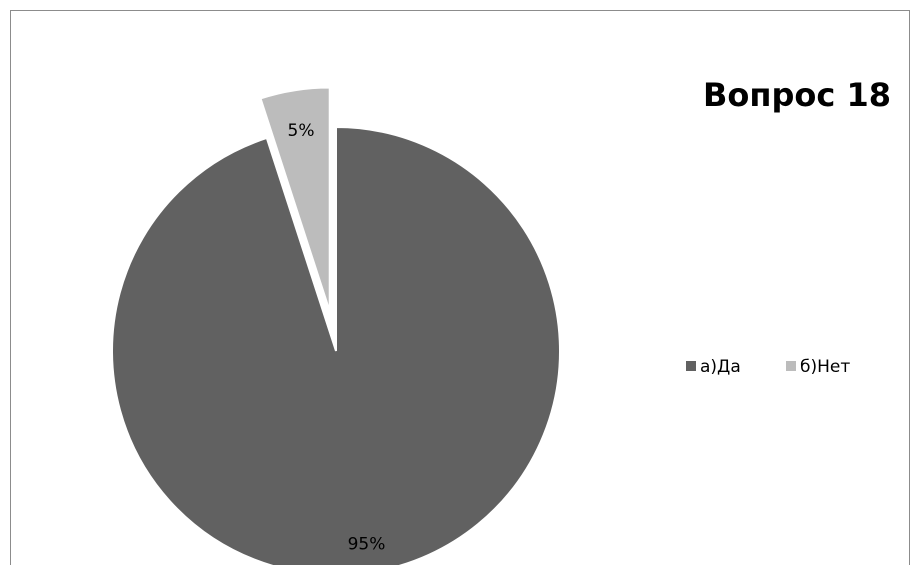  What do you see at coordinates (367, 544) in the screenshot?
I see `data-label-yes: 95%` at bounding box center [367, 544].